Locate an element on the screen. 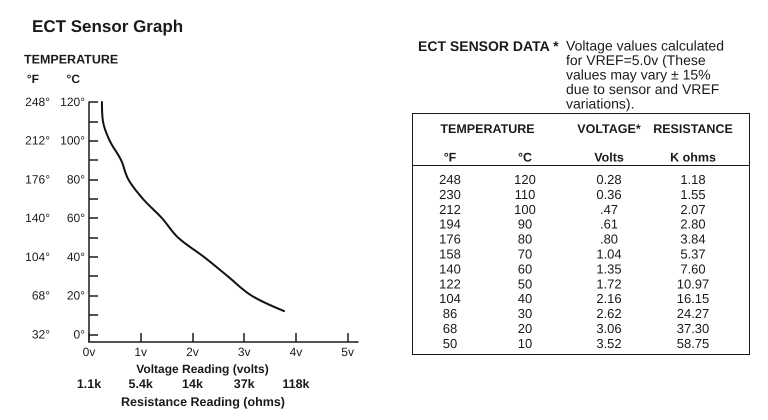 This screenshot has width=768, height=420. data-label: 50 is located at coordinates (525, 284).